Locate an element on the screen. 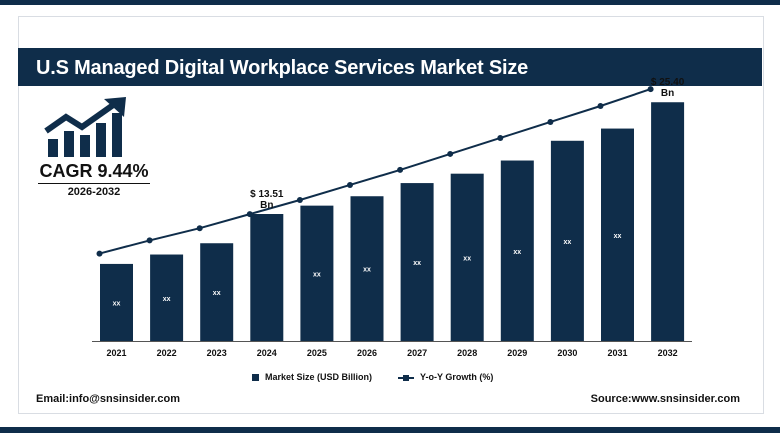 Image resolution: width=780 pixels, height=433 pixels. bar-2029 is located at coordinates (517, 250).